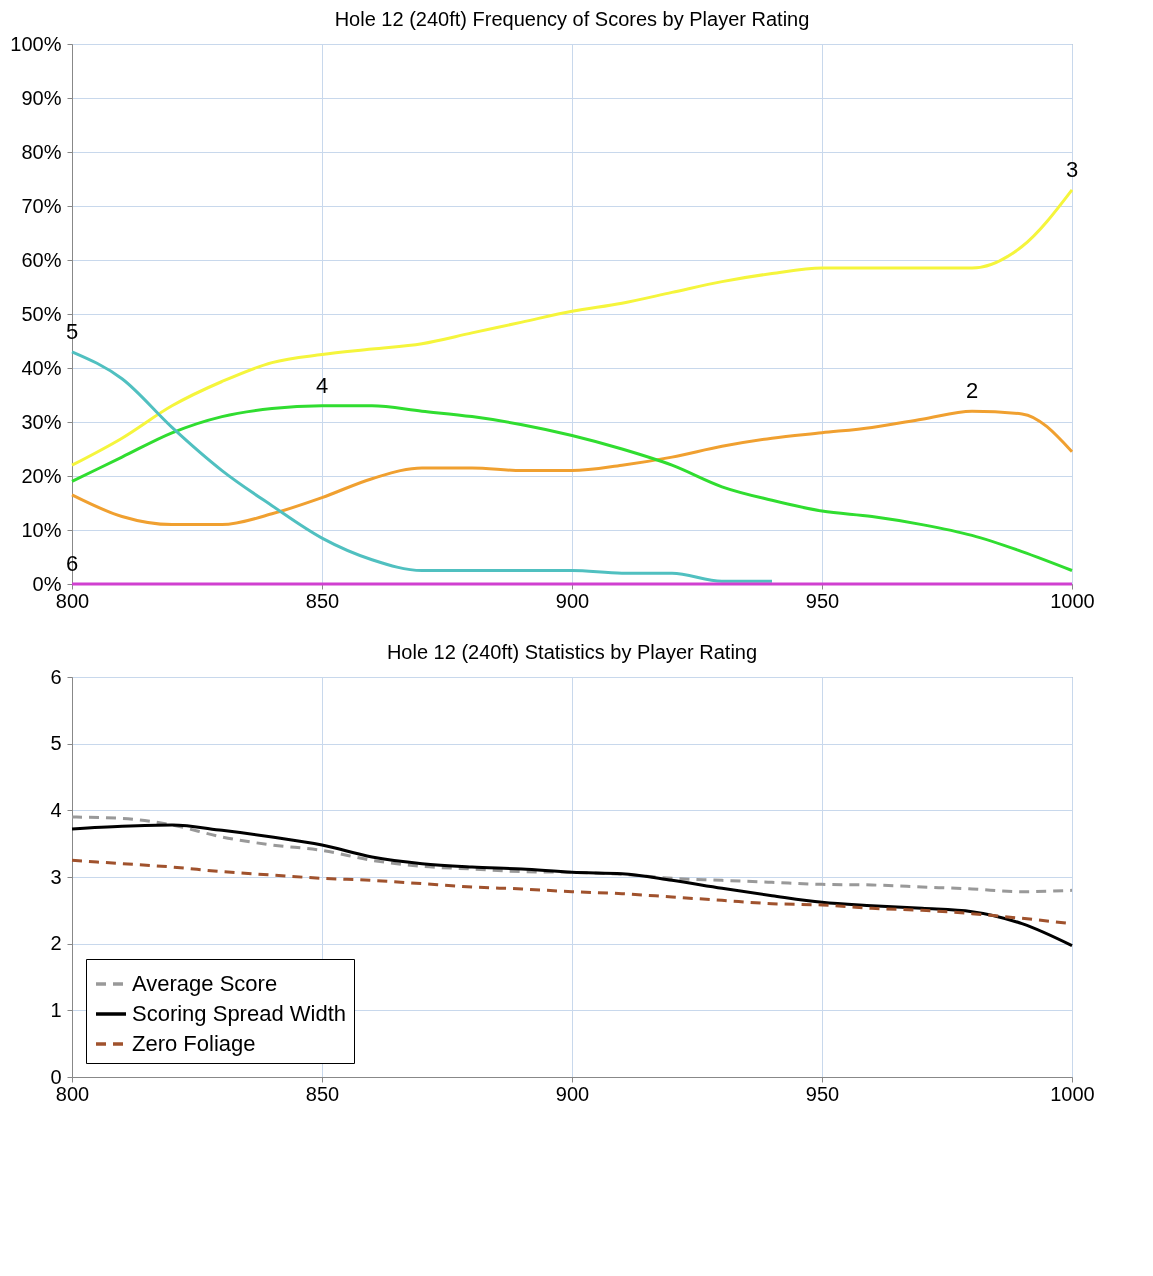 This screenshot has width=1153, height=1276. What do you see at coordinates (41, 475) in the screenshot?
I see `y-tick-label: 20%` at bounding box center [41, 475].